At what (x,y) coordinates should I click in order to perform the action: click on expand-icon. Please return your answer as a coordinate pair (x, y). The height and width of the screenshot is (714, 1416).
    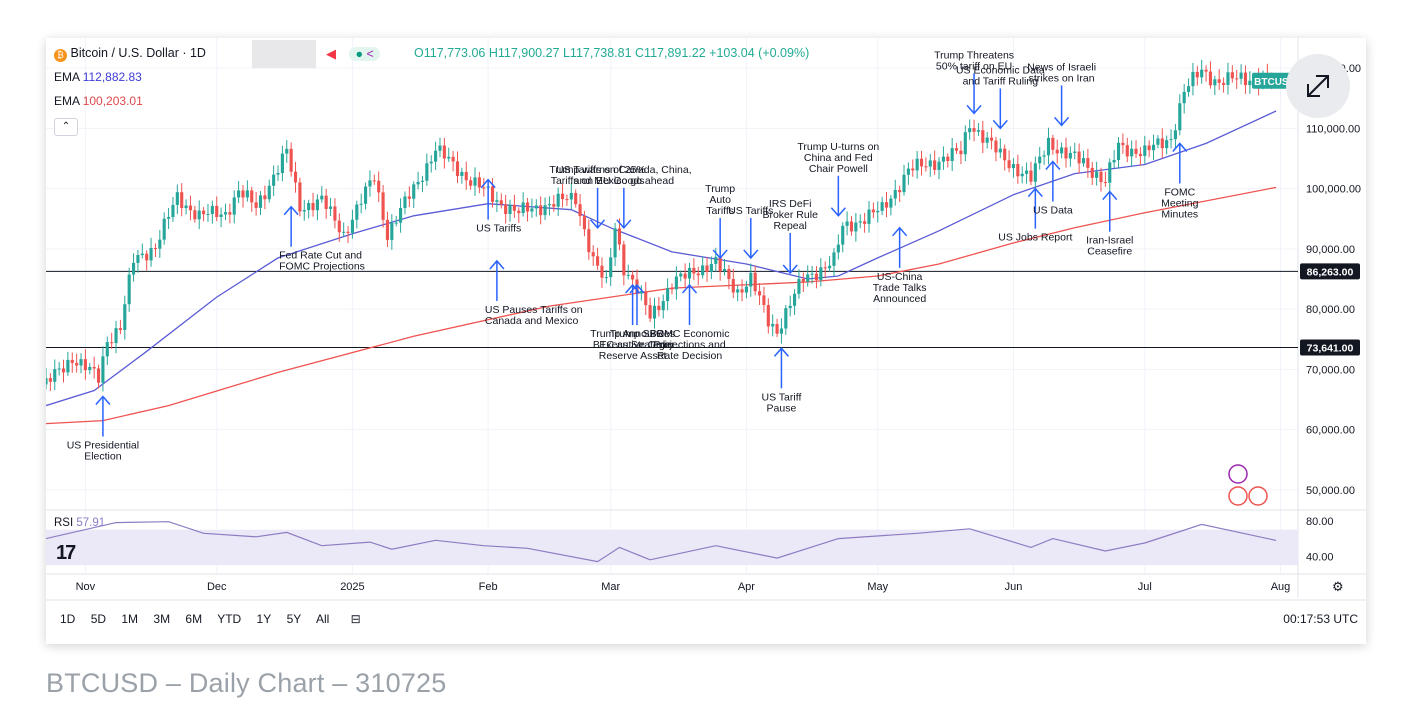
    Looking at the image, I should click on (1318, 86).